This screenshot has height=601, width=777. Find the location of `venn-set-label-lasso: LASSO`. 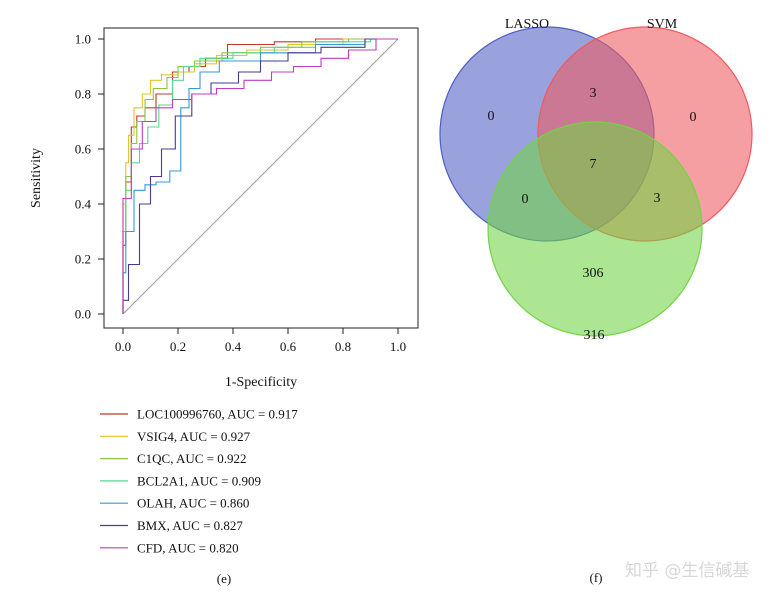

venn-set-label-lasso: LASSO is located at coordinates (527, 24).